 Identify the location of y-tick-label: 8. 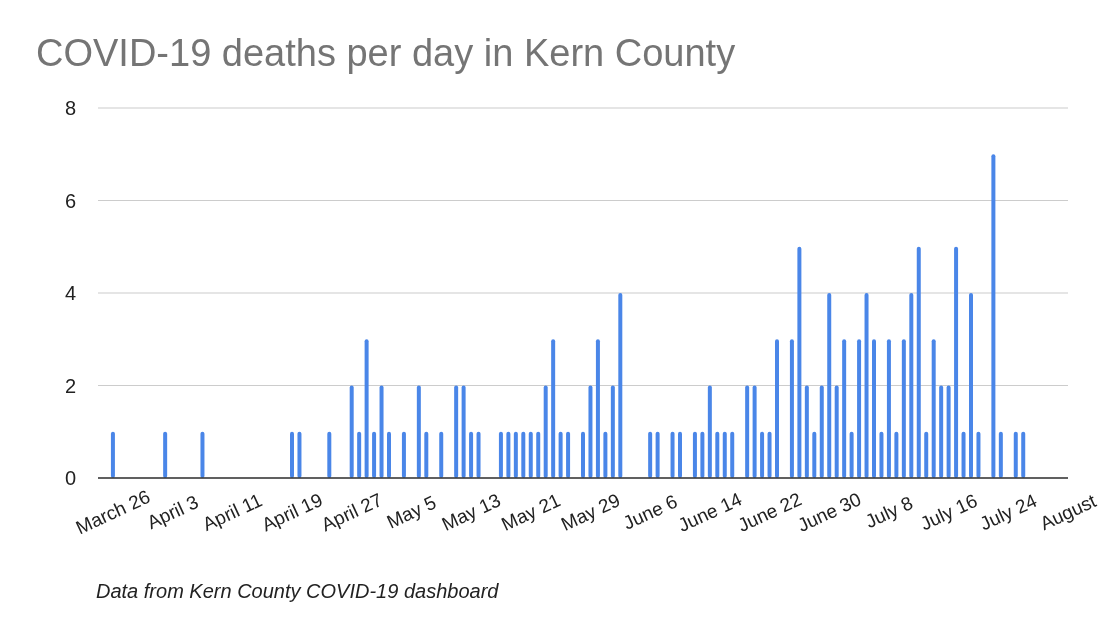
(70, 108).